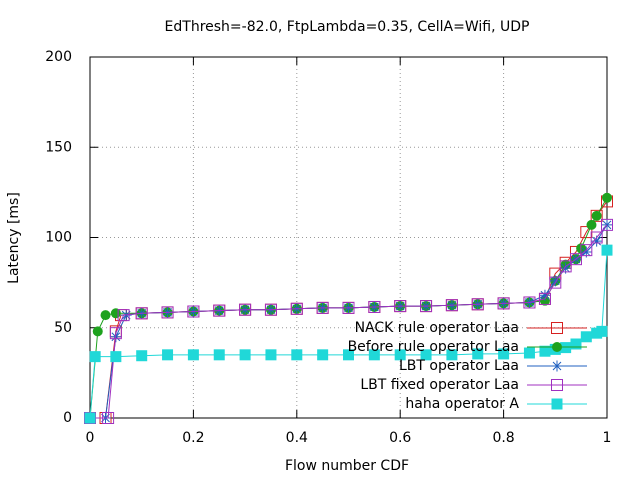 This screenshot has width=640, height=480. What do you see at coordinates (347, 466) in the screenshot?
I see `x-axis-label: Flow number CDF` at bounding box center [347, 466].